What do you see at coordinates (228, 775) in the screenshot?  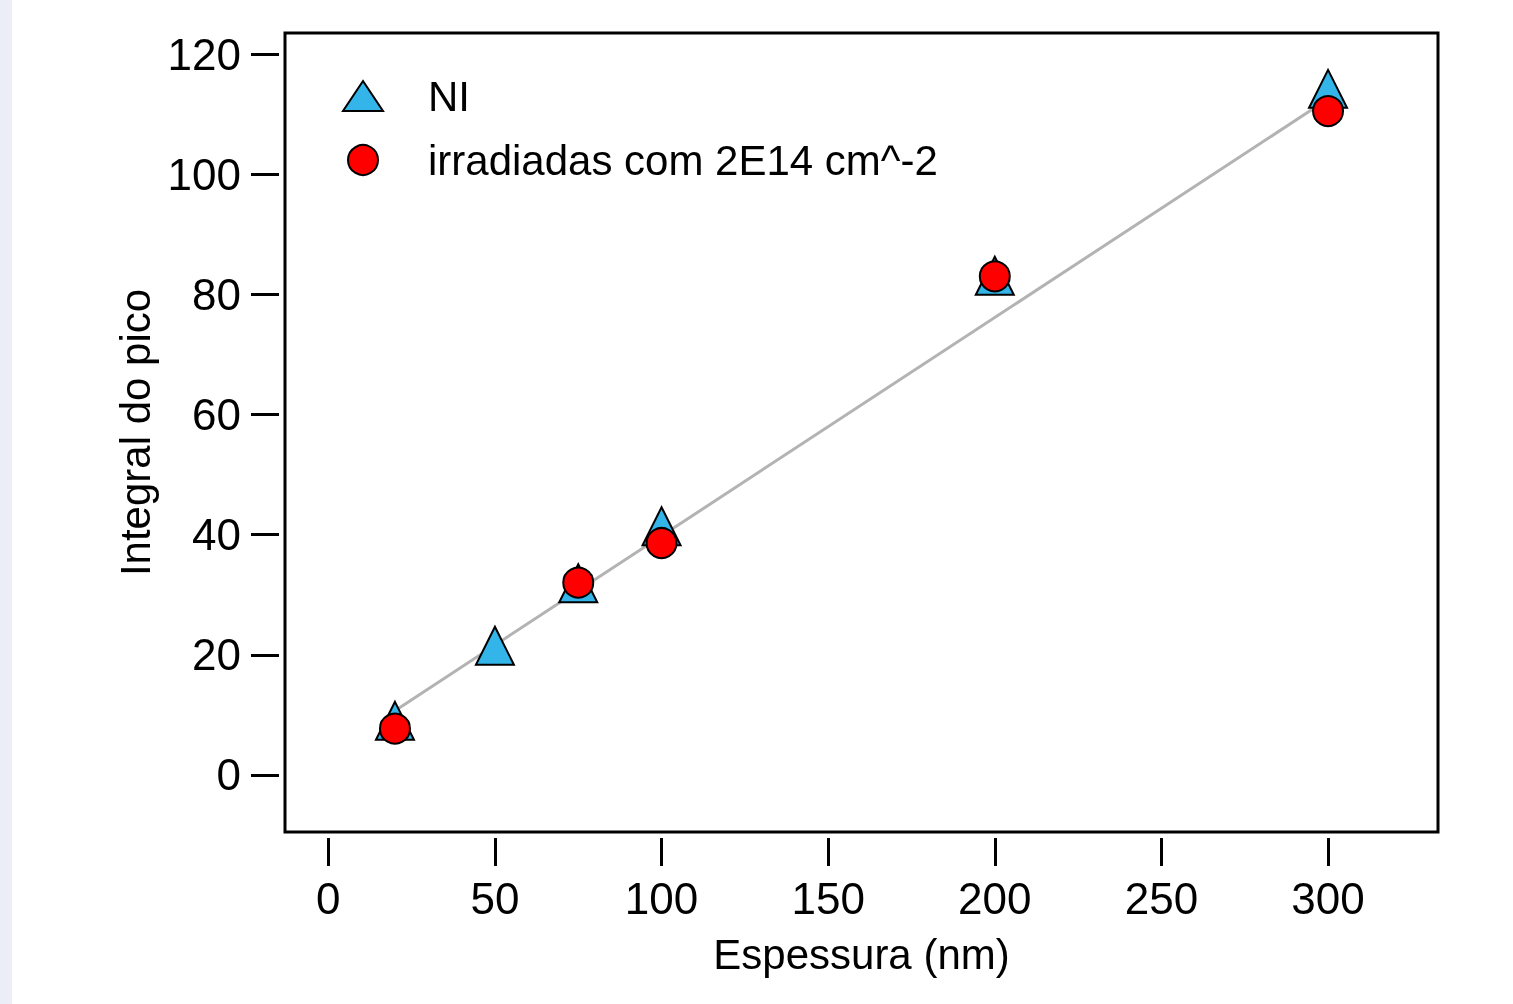 I see `y-tick-label: 0` at bounding box center [228, 775].